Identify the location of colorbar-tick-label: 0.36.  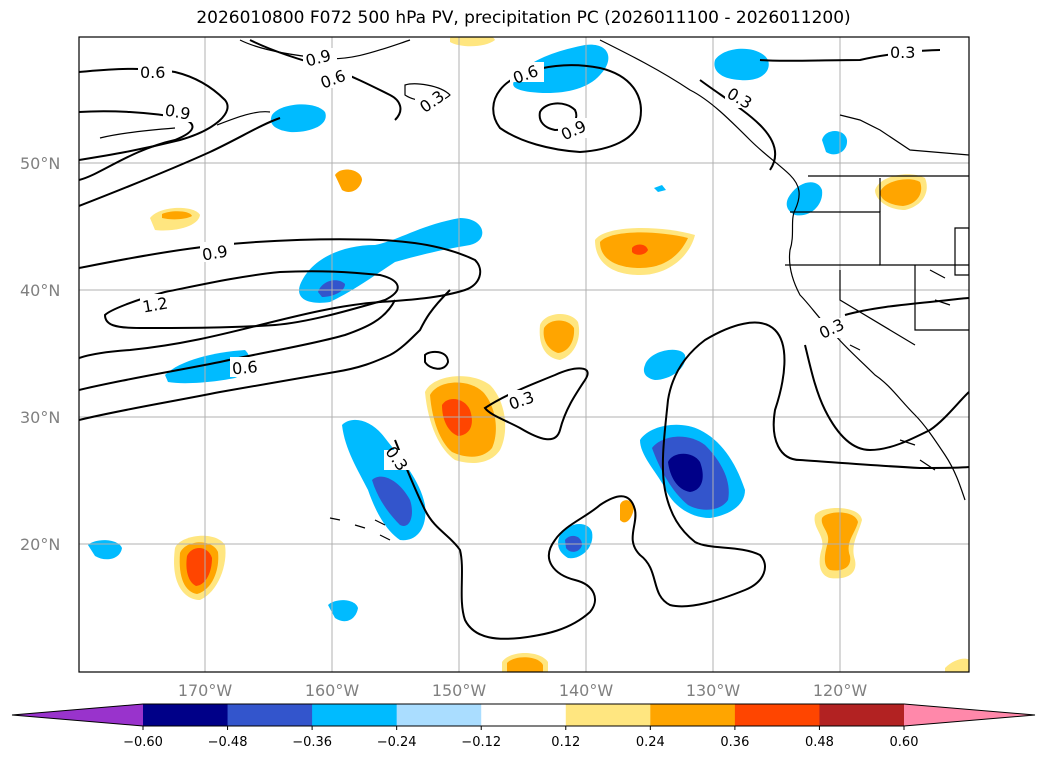
(734, 742).